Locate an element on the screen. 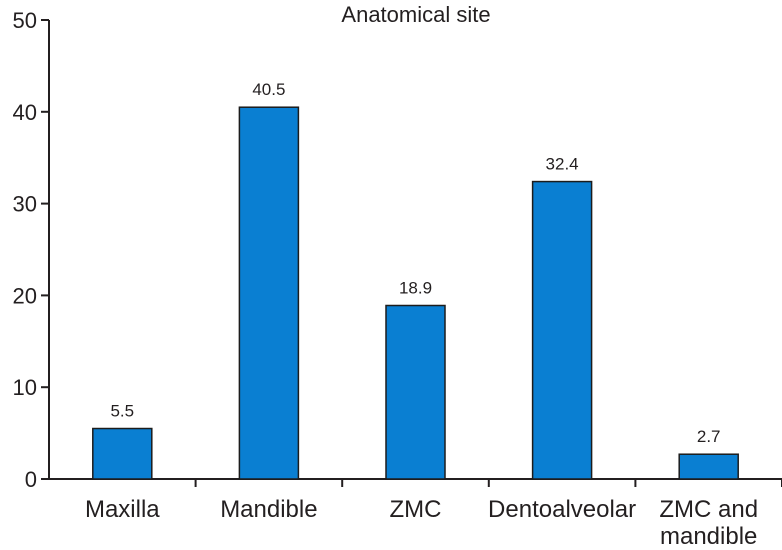 This screenshot has height=550, width=782. y-tick-label: 0 is located at coordinates (31, 479).